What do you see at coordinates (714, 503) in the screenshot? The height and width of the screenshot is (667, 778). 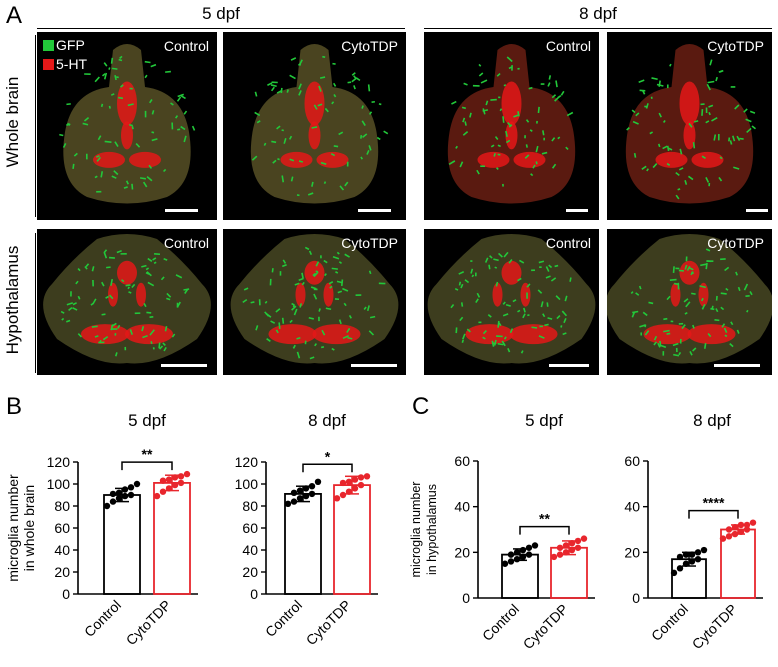 I see `significance-label: ****` at bounding box center [714, 503].